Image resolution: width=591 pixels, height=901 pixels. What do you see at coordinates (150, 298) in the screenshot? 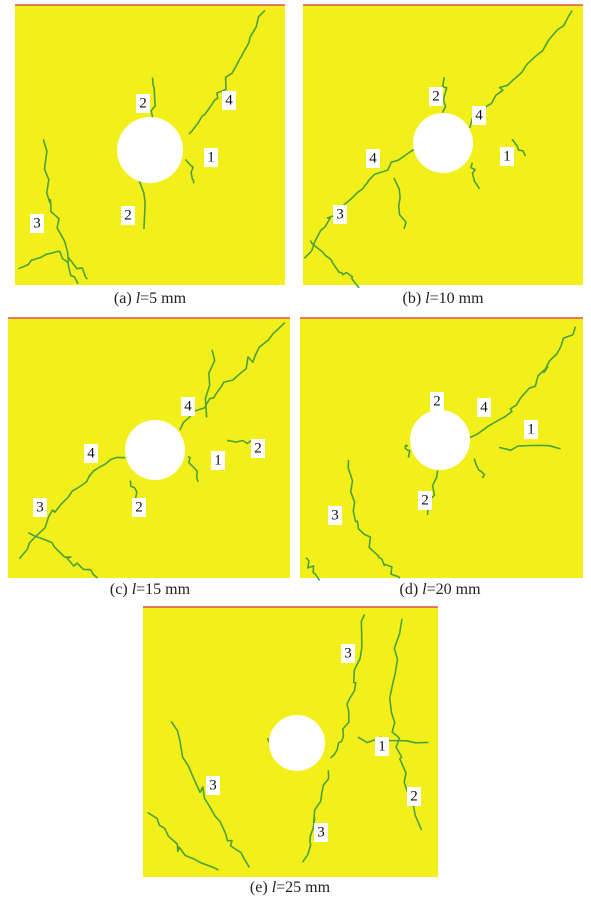
I see `caption: (a) l=5 mm` at bounding box center [150, 298].